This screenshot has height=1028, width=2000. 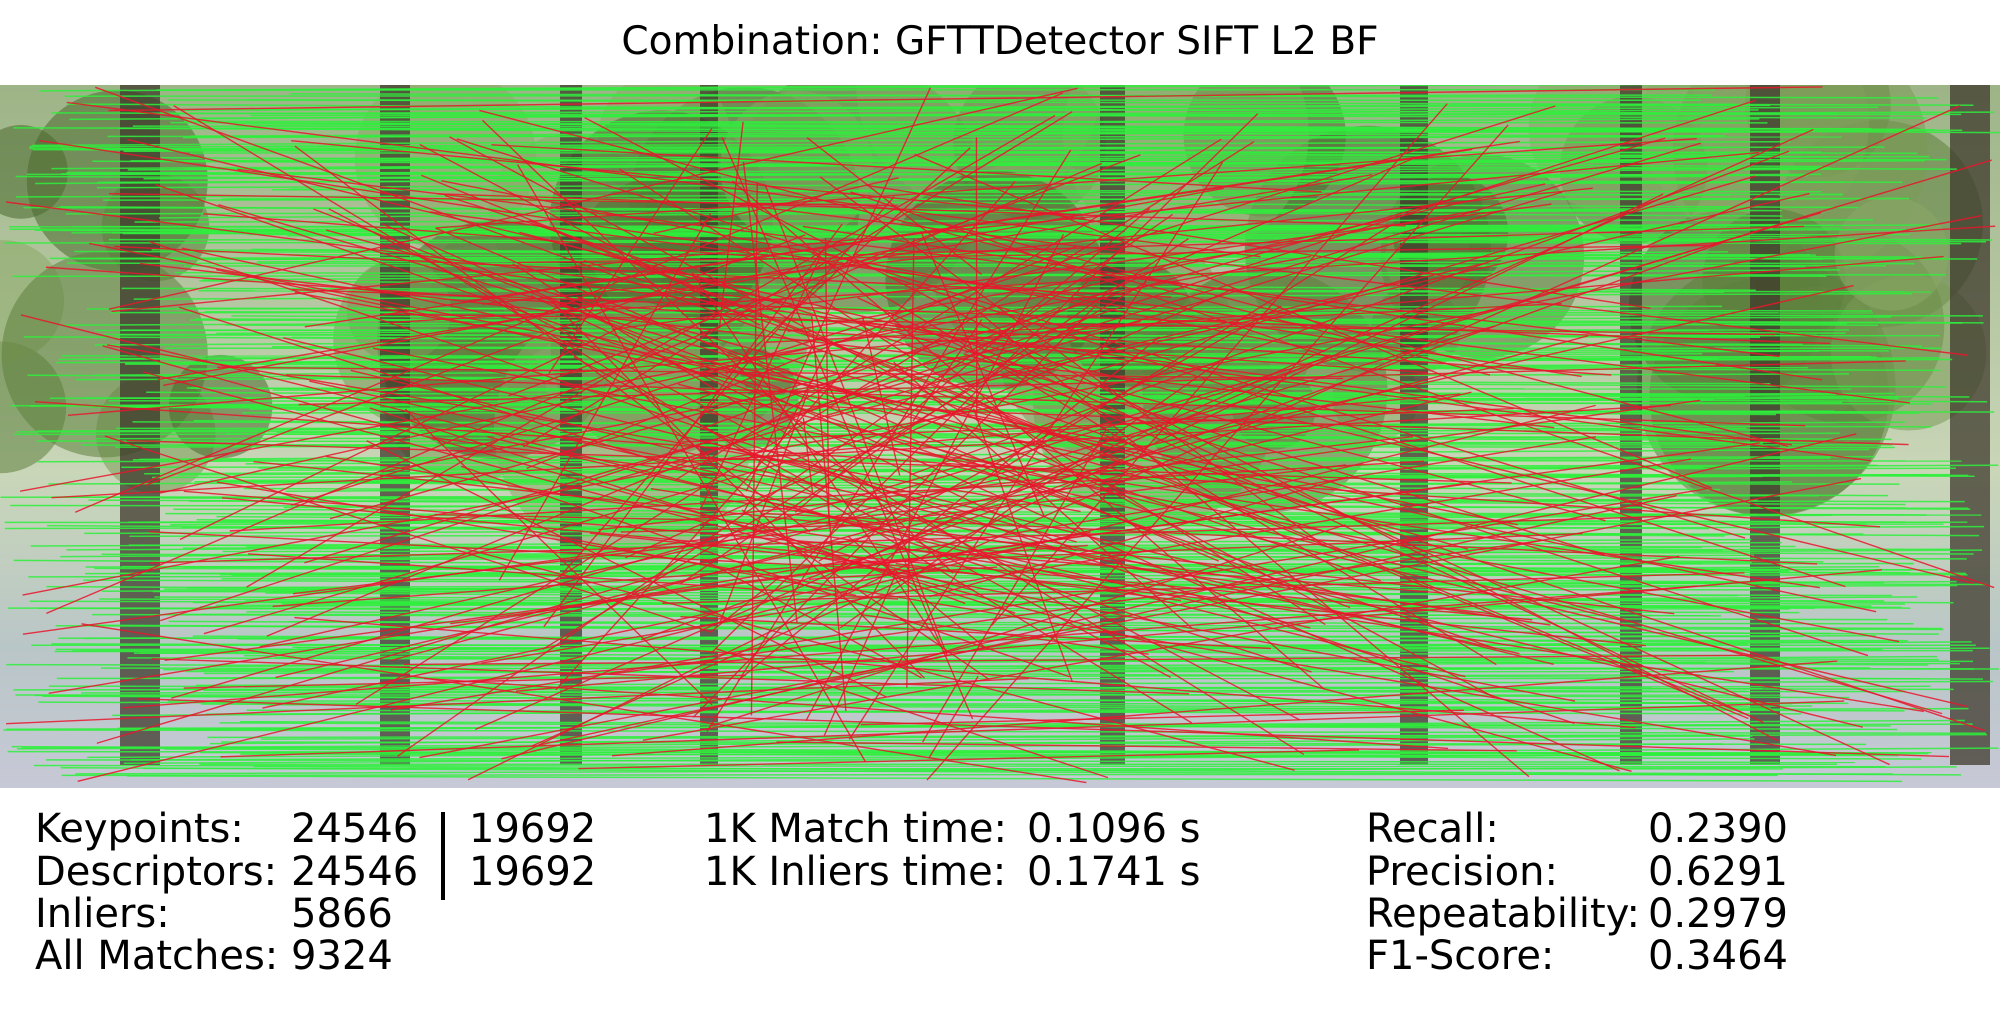 I want to click on tree, so click(x=1970, y=425).